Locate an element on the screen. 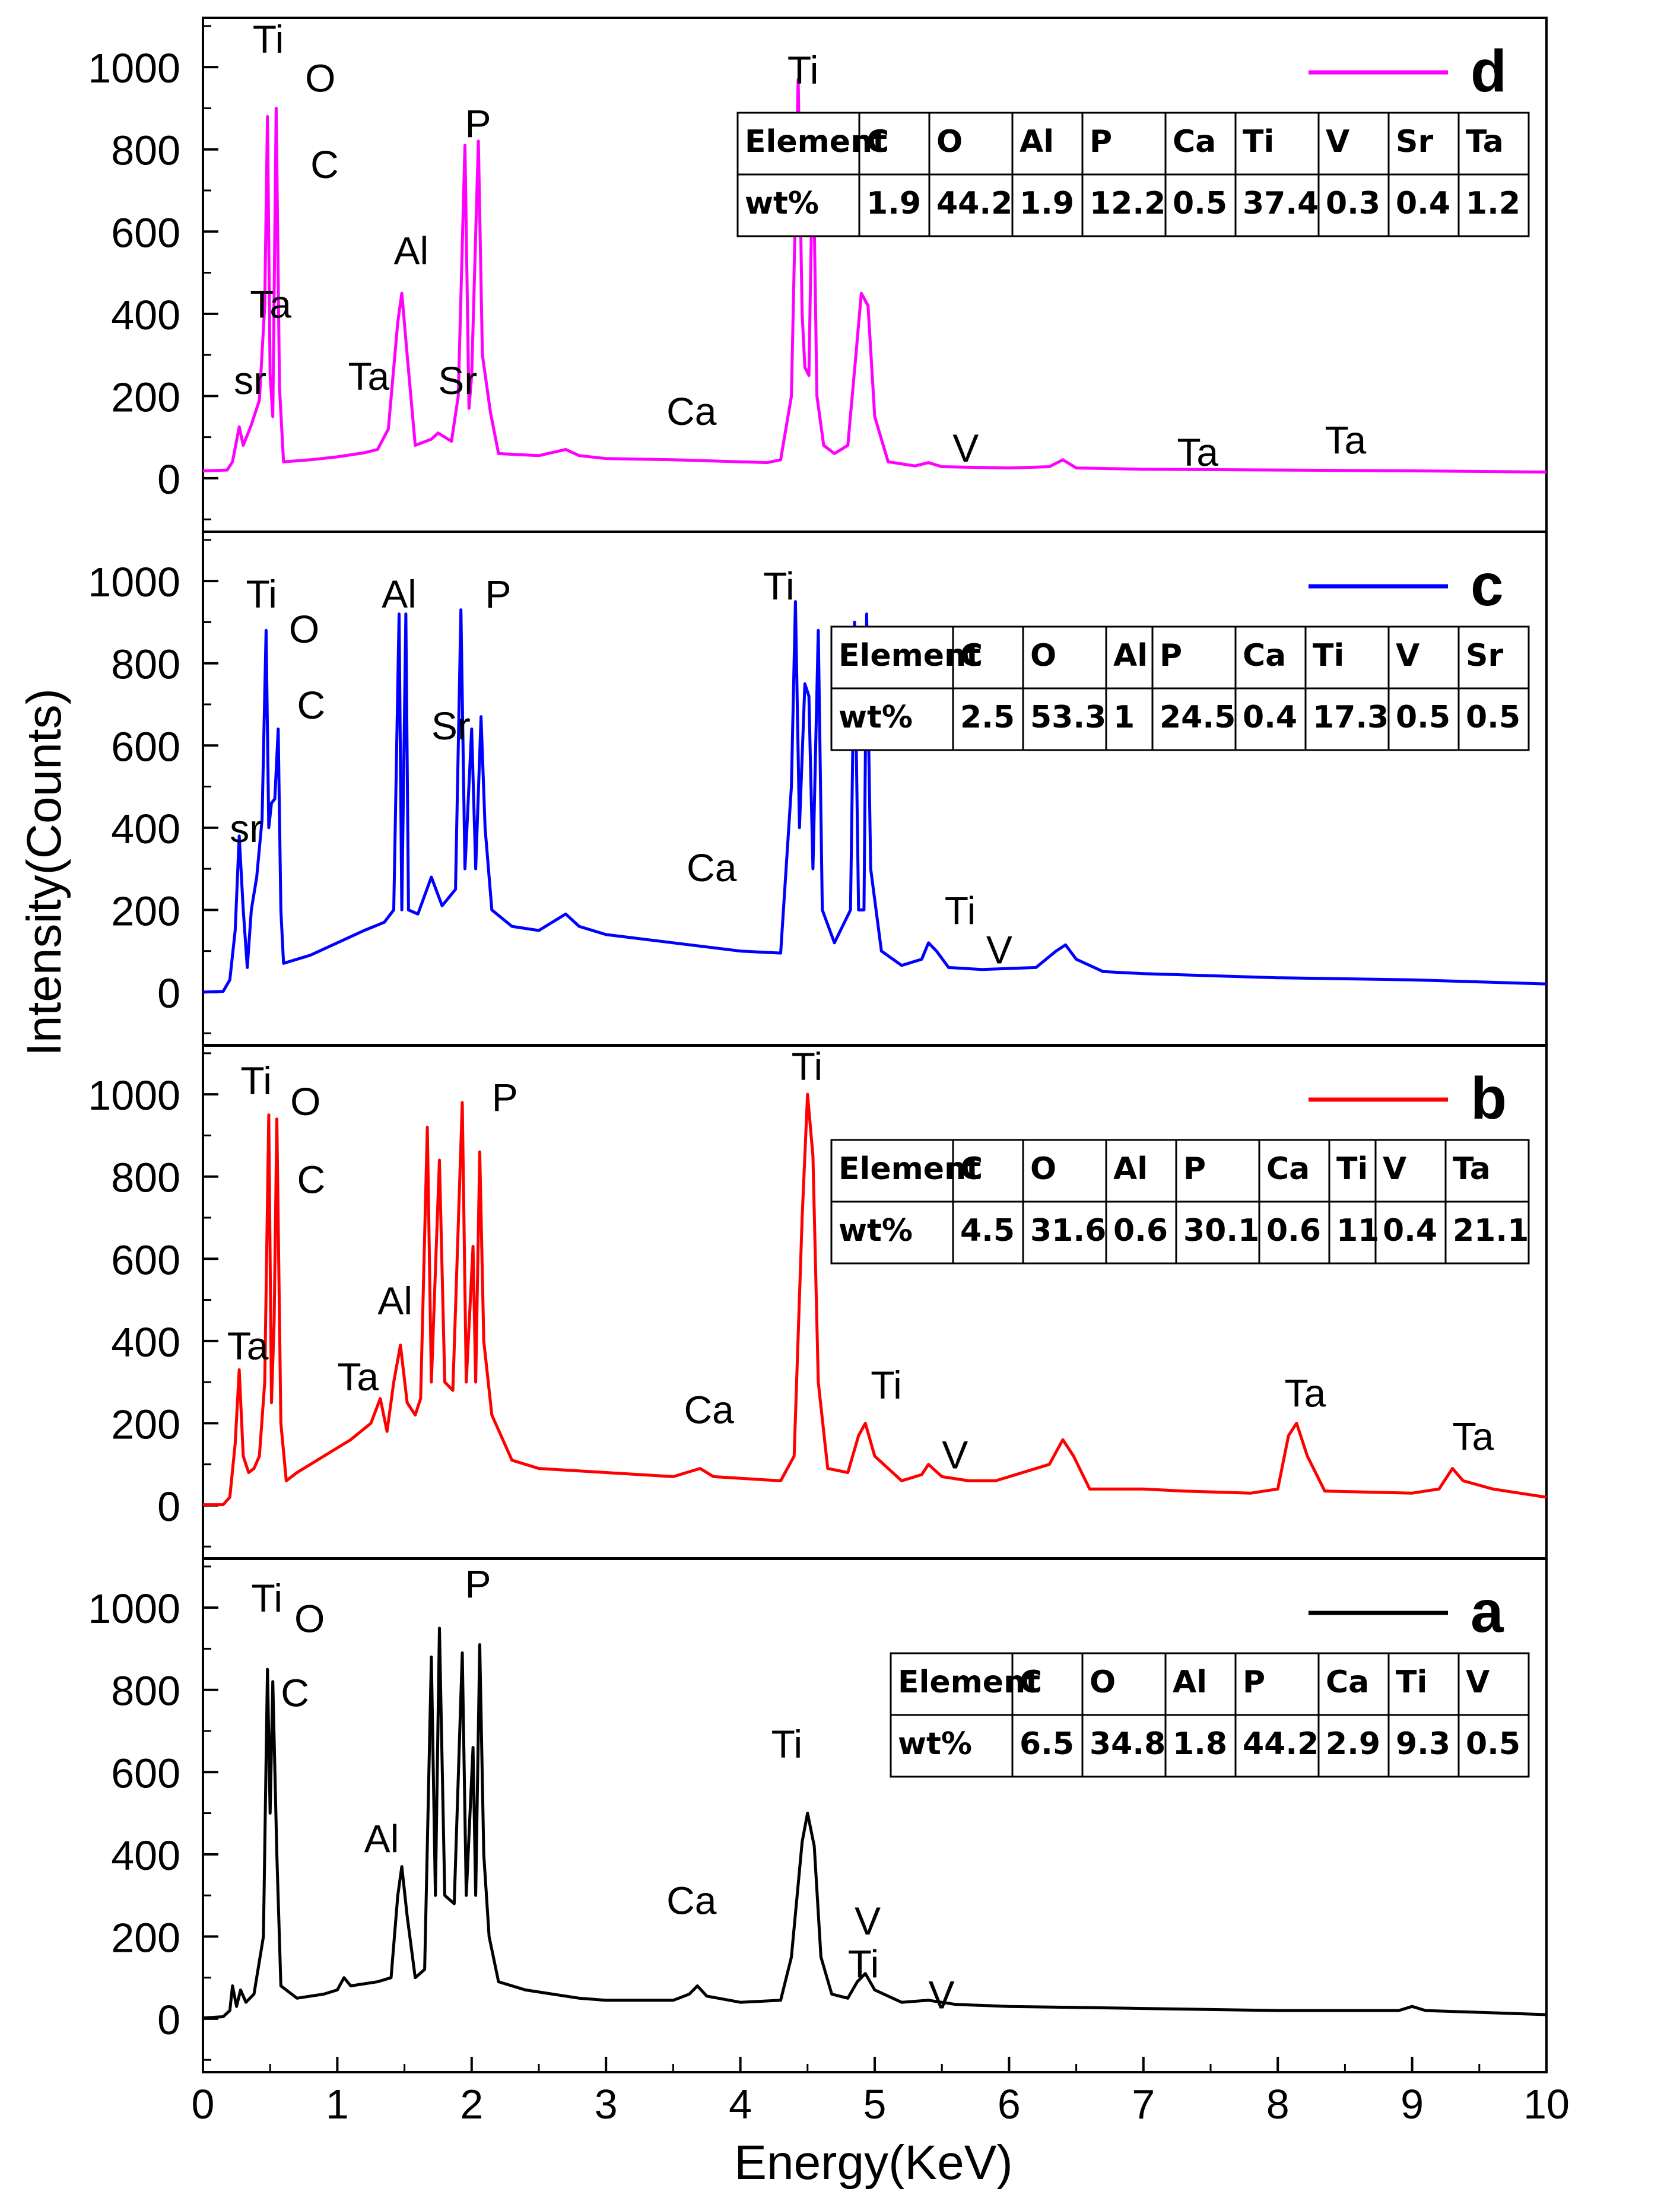 The height and width of the screenshot is (2198, 1680). peak-label: sr is located at coordinates (250, 380).